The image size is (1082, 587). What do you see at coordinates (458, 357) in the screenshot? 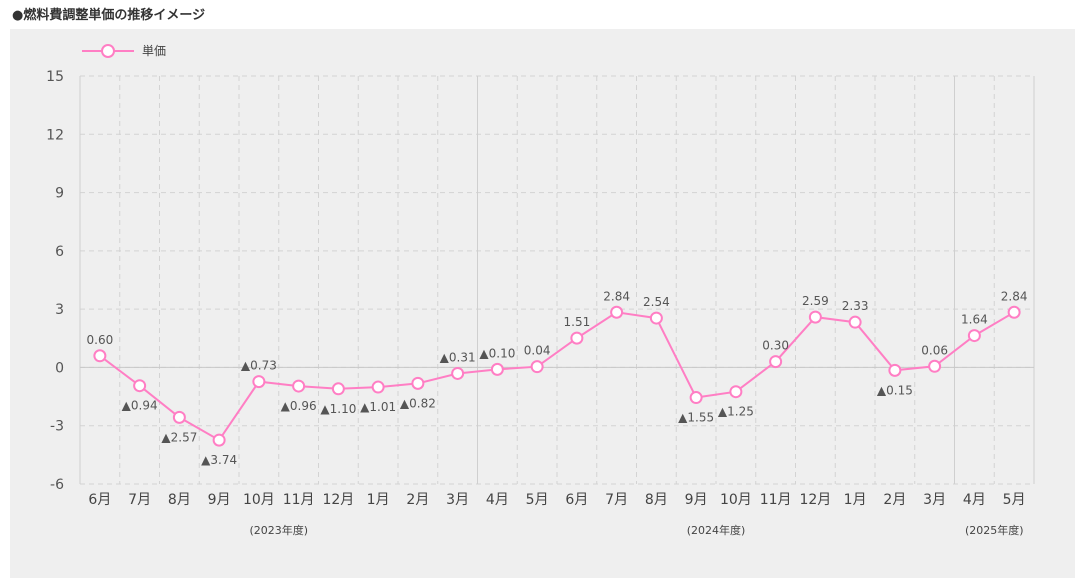
I see `data-label: ▲0.31` at bounding box center [458, 357].